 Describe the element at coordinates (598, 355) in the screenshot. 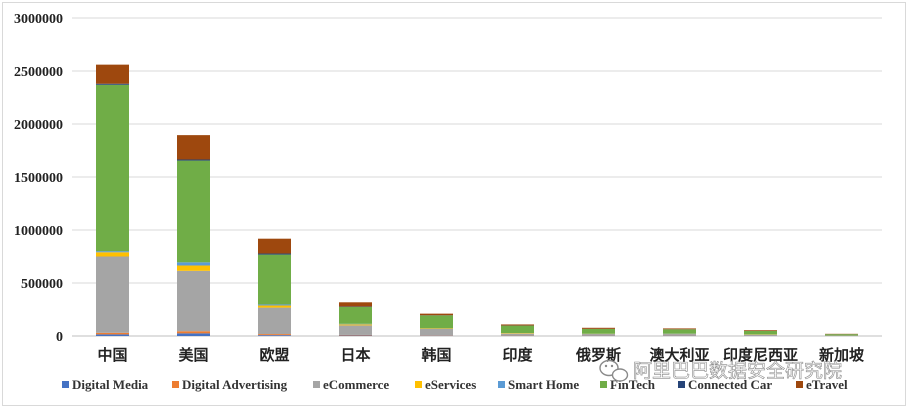

I see `x-tick-label: 俄罗斯` at that location.